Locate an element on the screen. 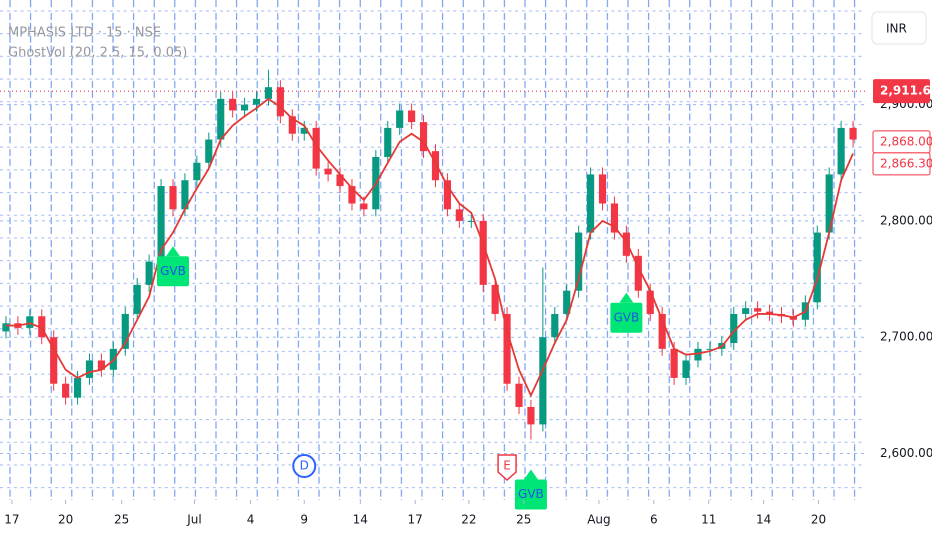 Image resolution: width=932 pixels, height=554 pixels. x-tick-label: 22 is located at coordinates (468, 520).